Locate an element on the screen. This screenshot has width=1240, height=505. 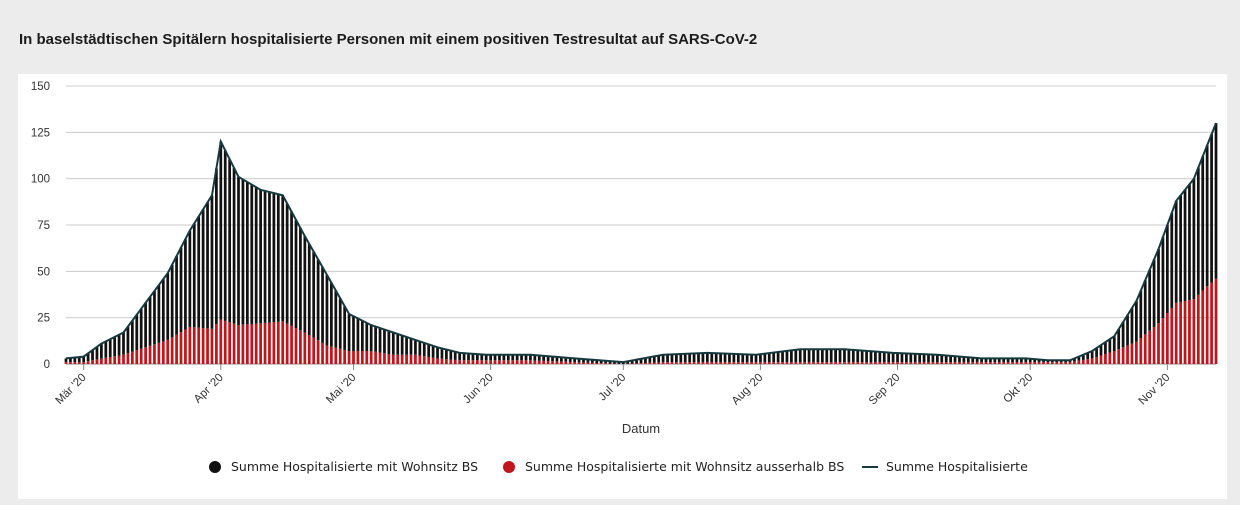
legend-marker is located at coordinates (509, 467).